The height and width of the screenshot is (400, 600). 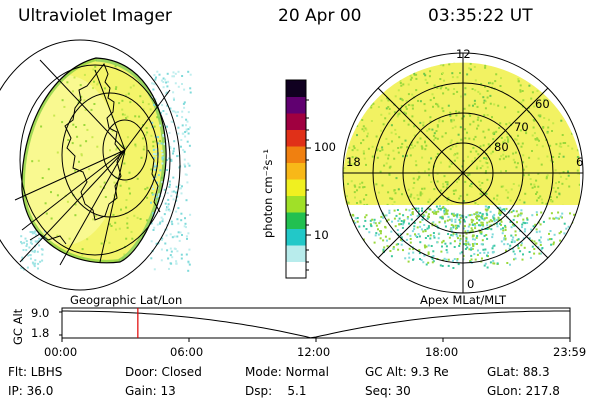 What do you see at coordinates (150, 391) in the screenshot?
I see `gain-field: Gain: 13` at bounding box center [150, 391].